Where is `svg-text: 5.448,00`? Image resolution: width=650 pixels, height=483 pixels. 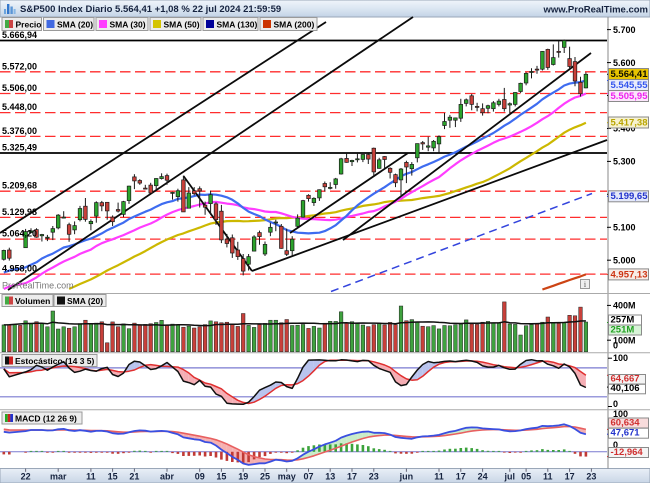 svg-text: 5.448,00 is located at coordinates (19, 107).